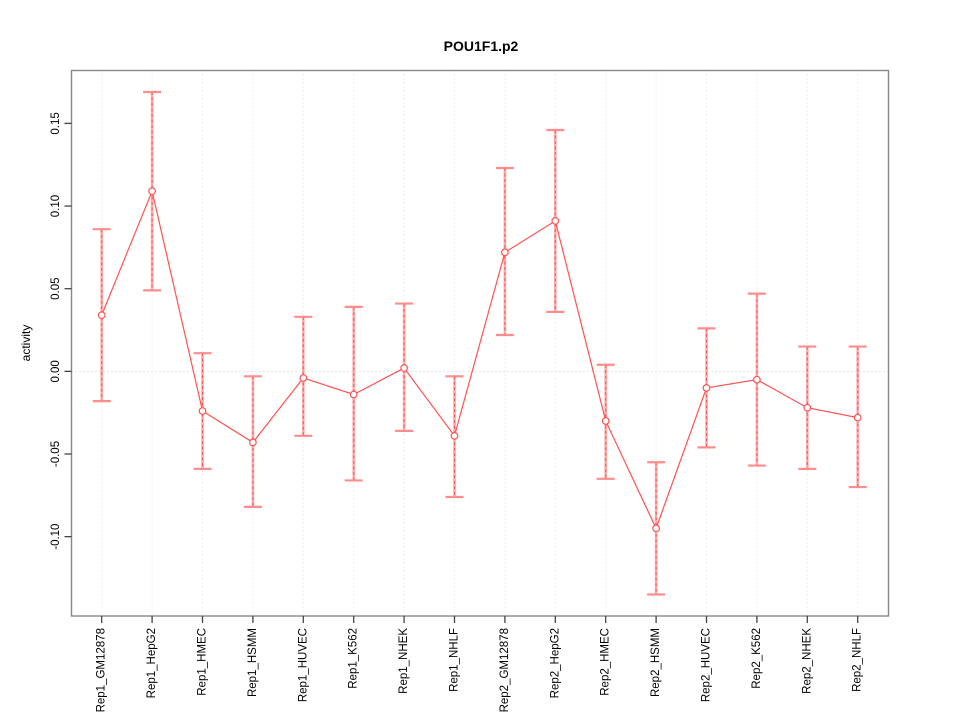 This screenshot has width=960, height=720. What do you see at coordinates (203, 662) in the screenshot?
I see `x-tick-label: Rep1_HMEC` at bounding box center [203, 662].